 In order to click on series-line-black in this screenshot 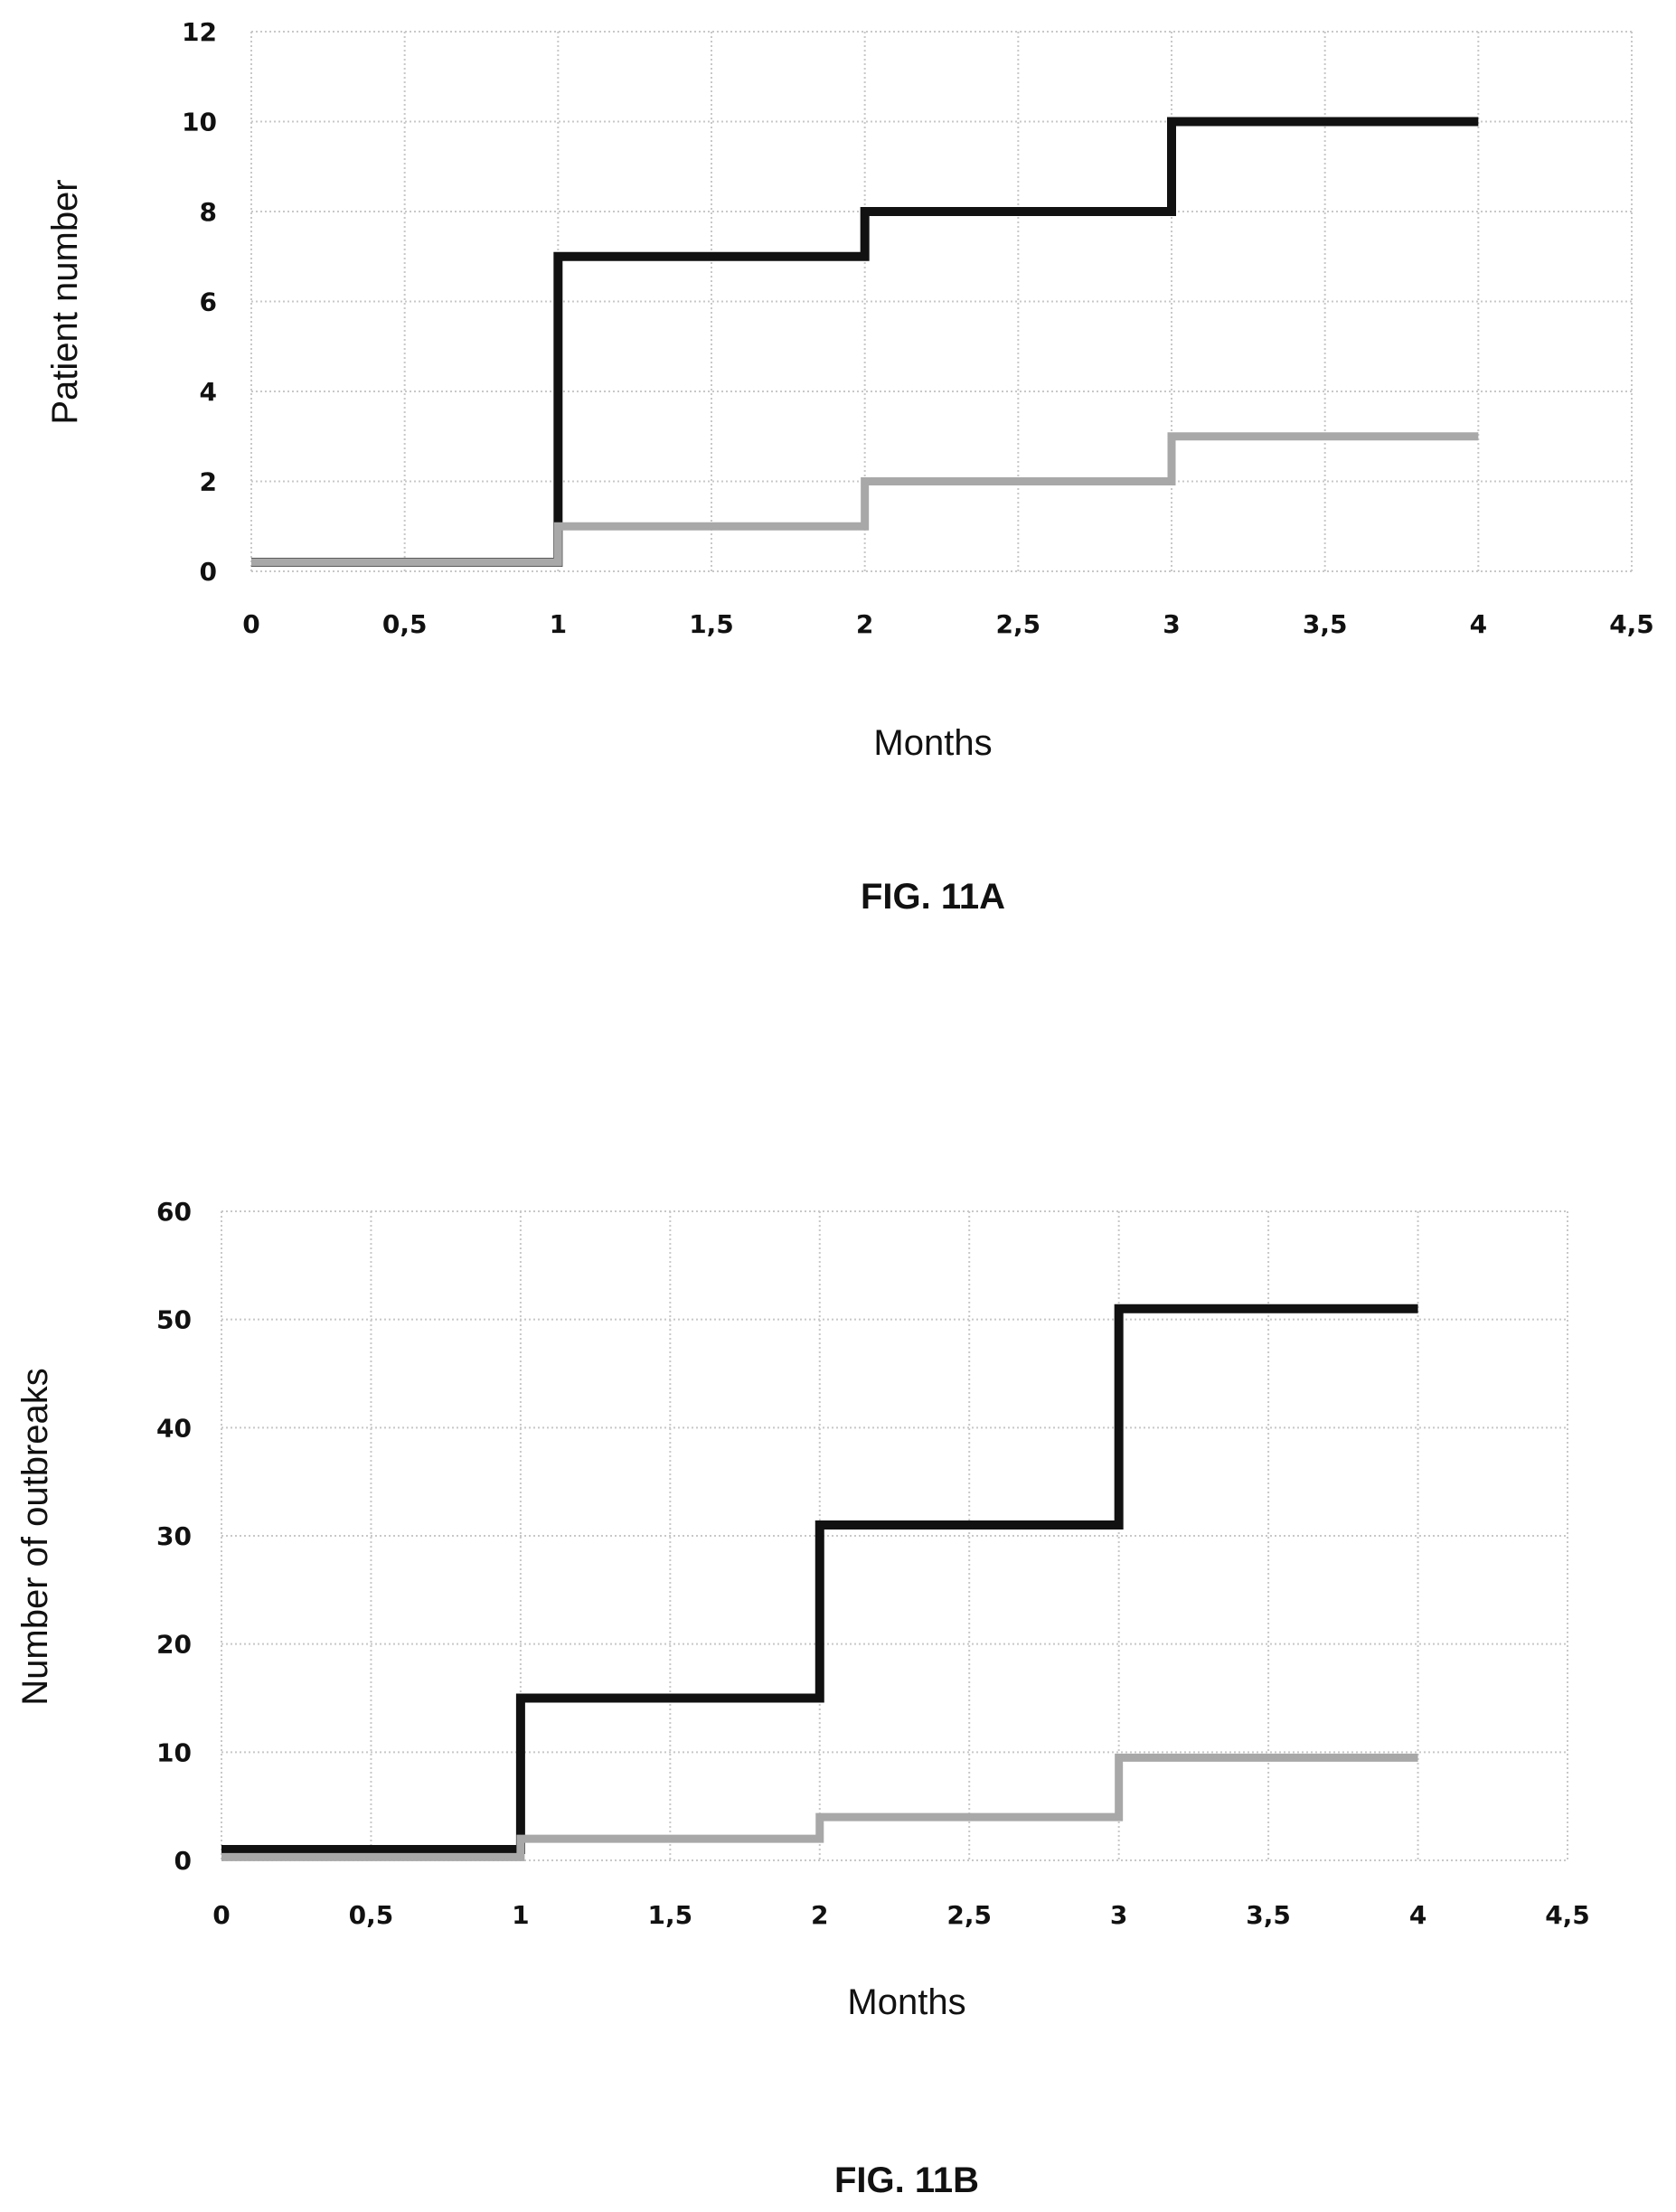, I will do `click(865, 342)`.